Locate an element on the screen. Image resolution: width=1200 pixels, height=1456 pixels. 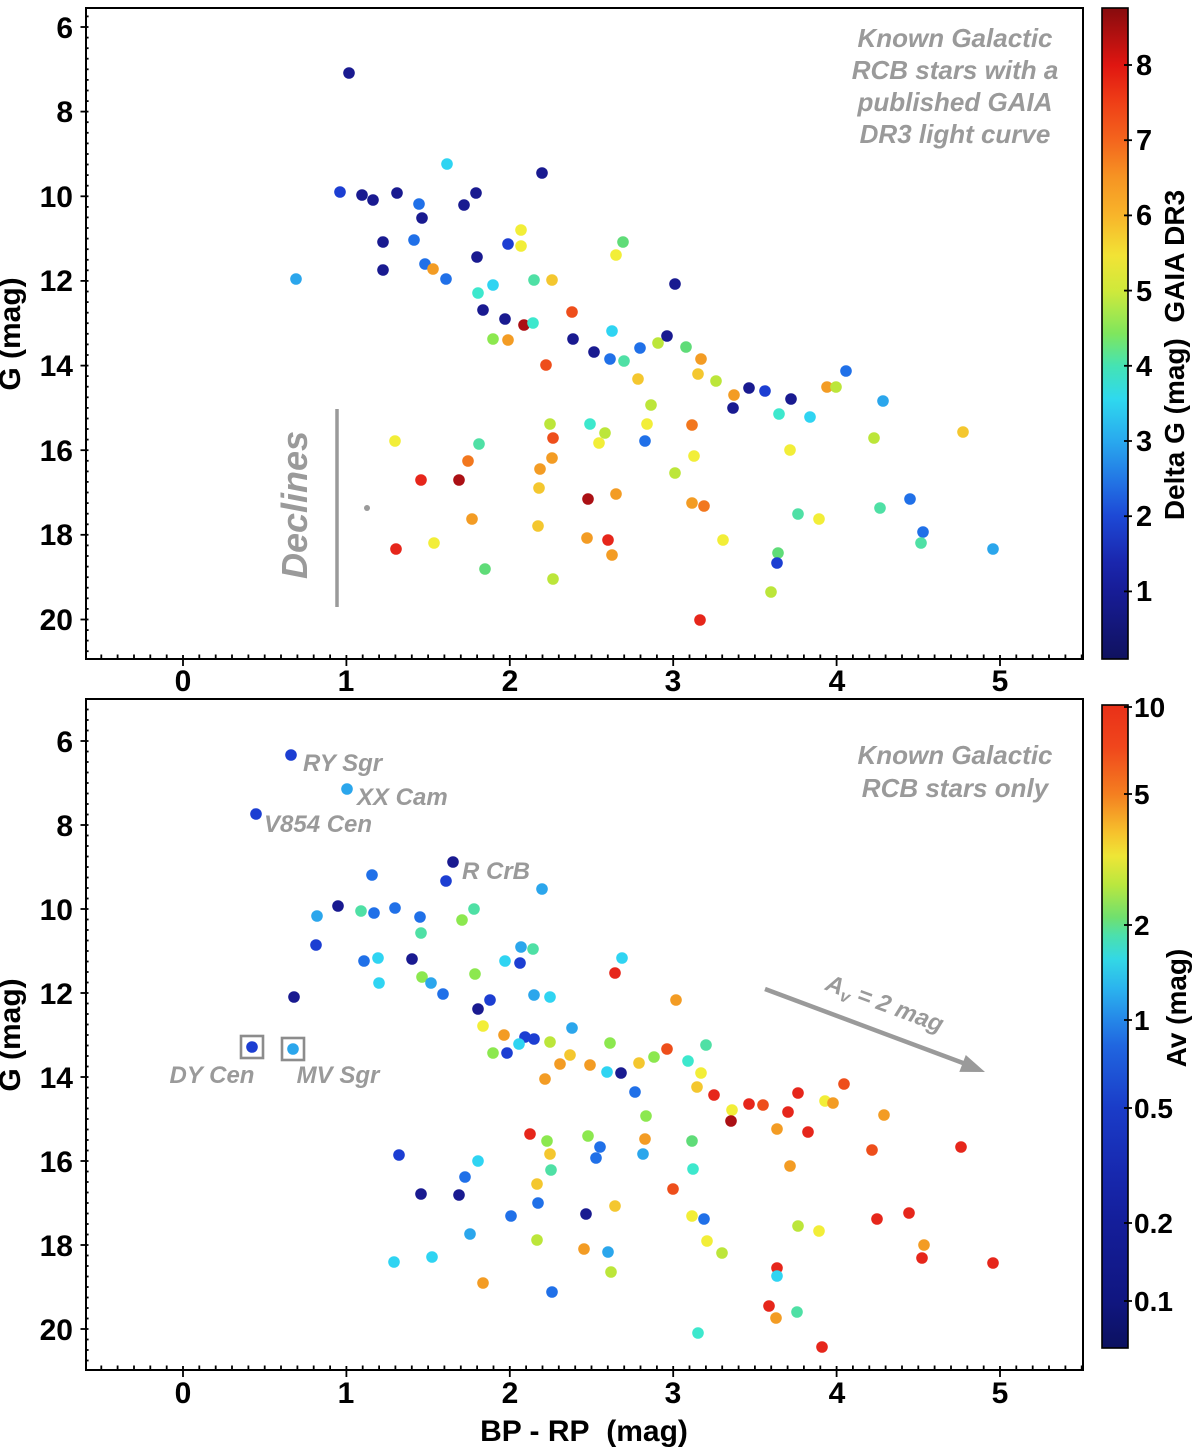
svg-text: Declines is located at coordinates (294, 505).